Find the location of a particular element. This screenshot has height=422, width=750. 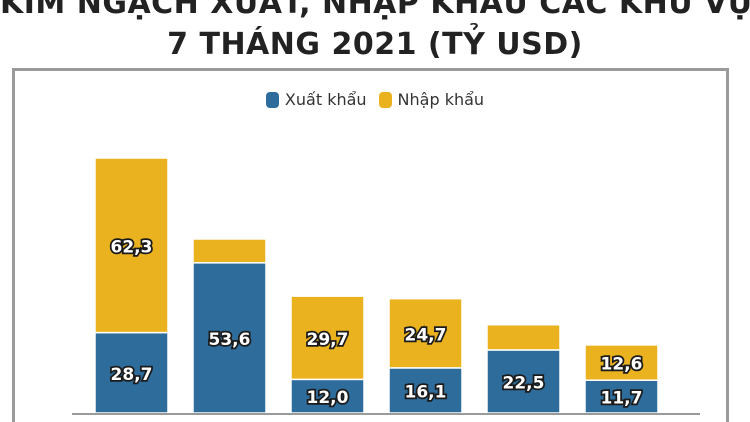

export-label-3: 12,0 is located at coordinates (328, 398).